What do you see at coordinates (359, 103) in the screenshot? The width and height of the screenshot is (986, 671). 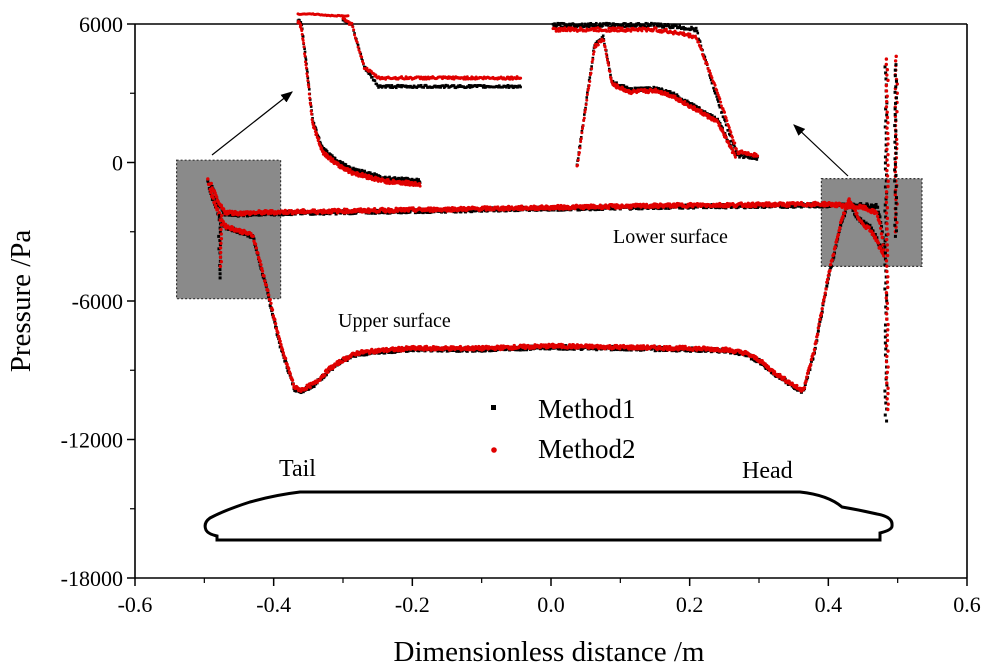 I see `inset-left-upper-method2` at bounding box center [359, 103].